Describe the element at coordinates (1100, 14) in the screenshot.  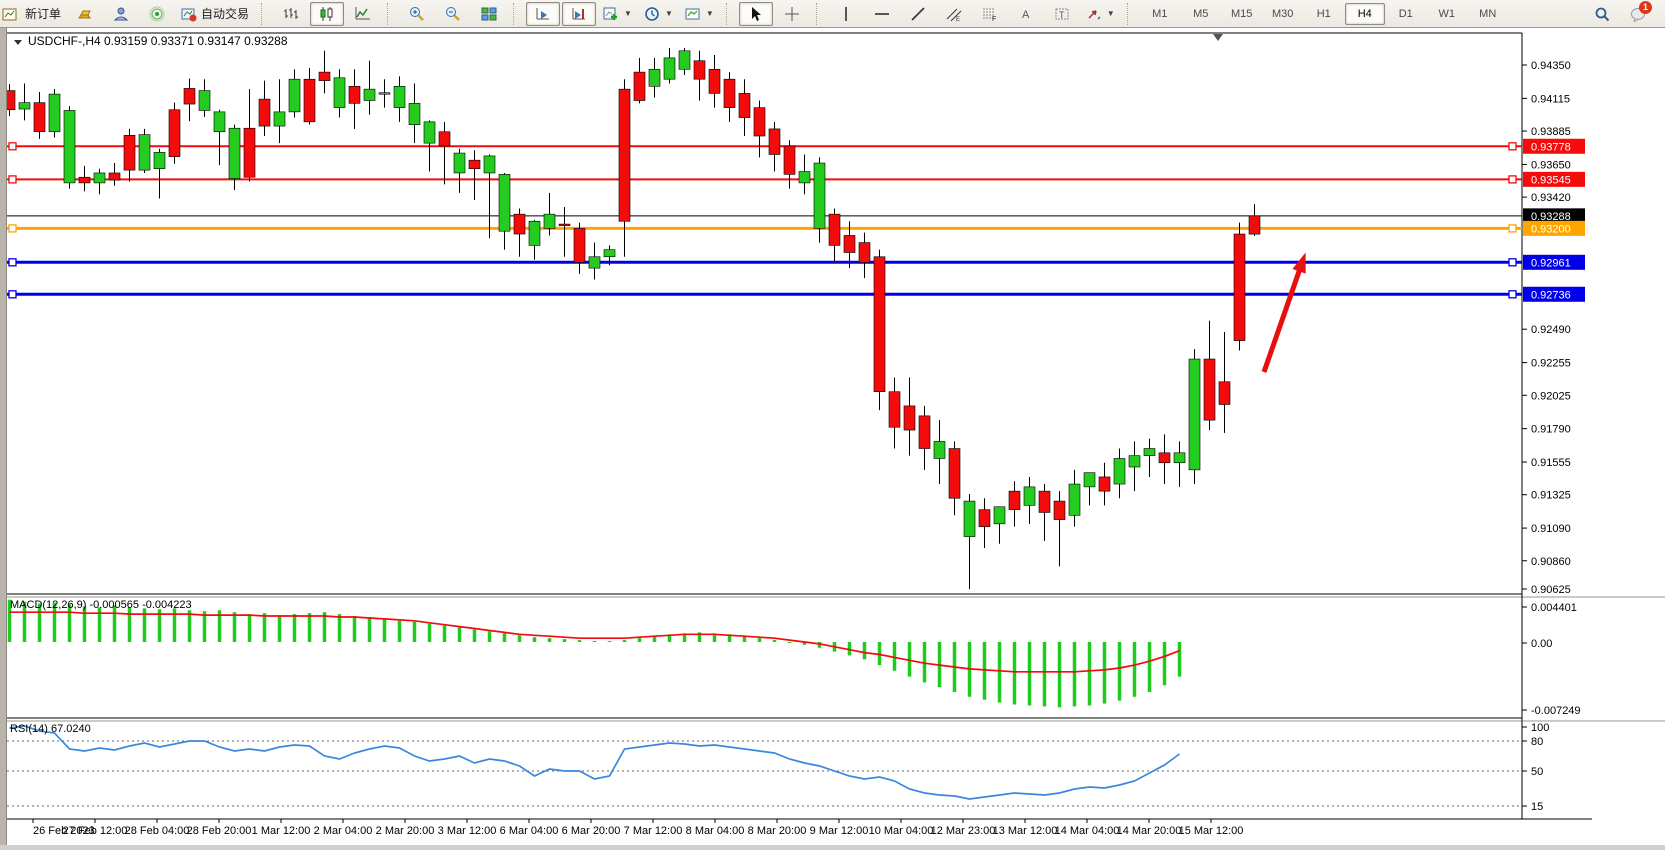
I see `arrows-tool-button: ▼` at that location.